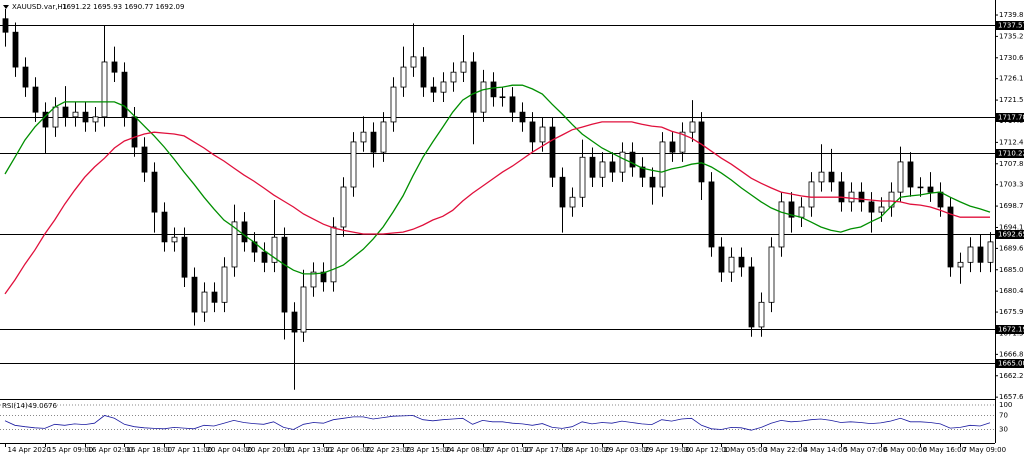 Image resolution: width=1024 pixels, height=455 pixels. Describe the element at coordinates (1011, 248) in the screenshot. I see `y-tick-label: 1689.60` at that location.